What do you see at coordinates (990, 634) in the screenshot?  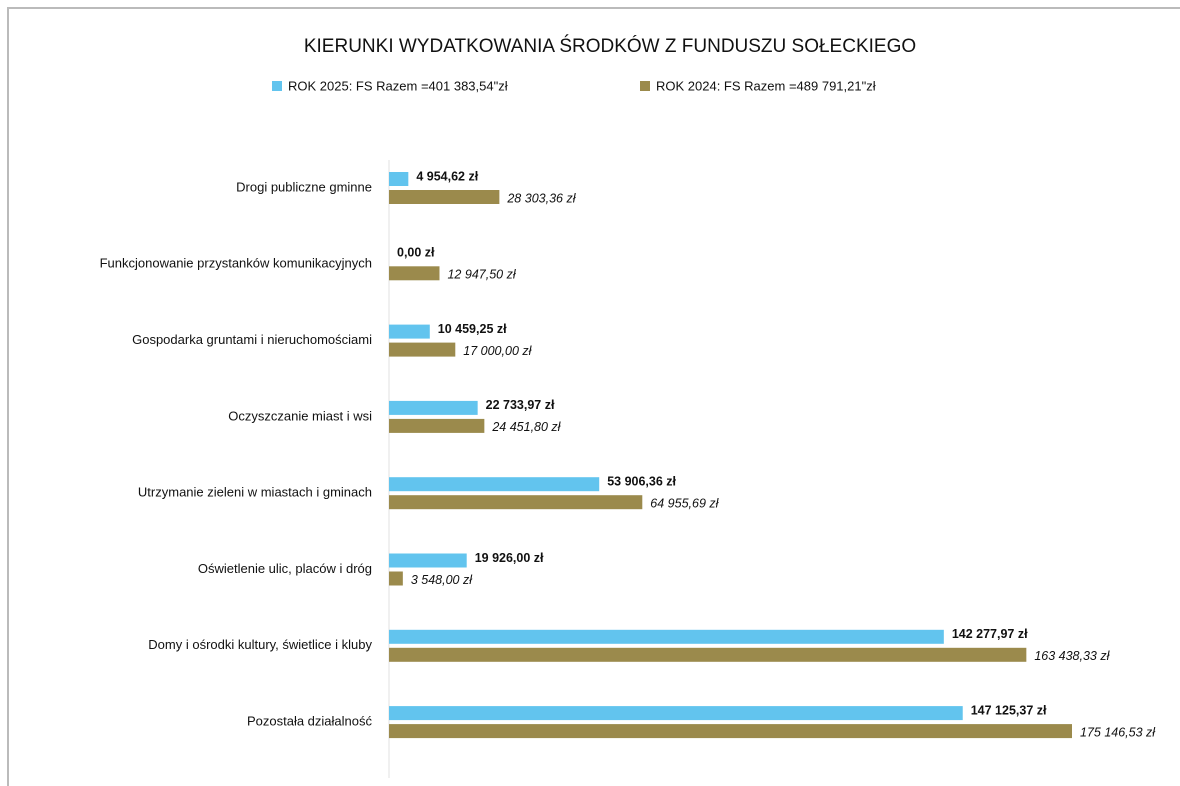 I see `data-label: 142 277,97 zł` at bounding box center [990, 634].